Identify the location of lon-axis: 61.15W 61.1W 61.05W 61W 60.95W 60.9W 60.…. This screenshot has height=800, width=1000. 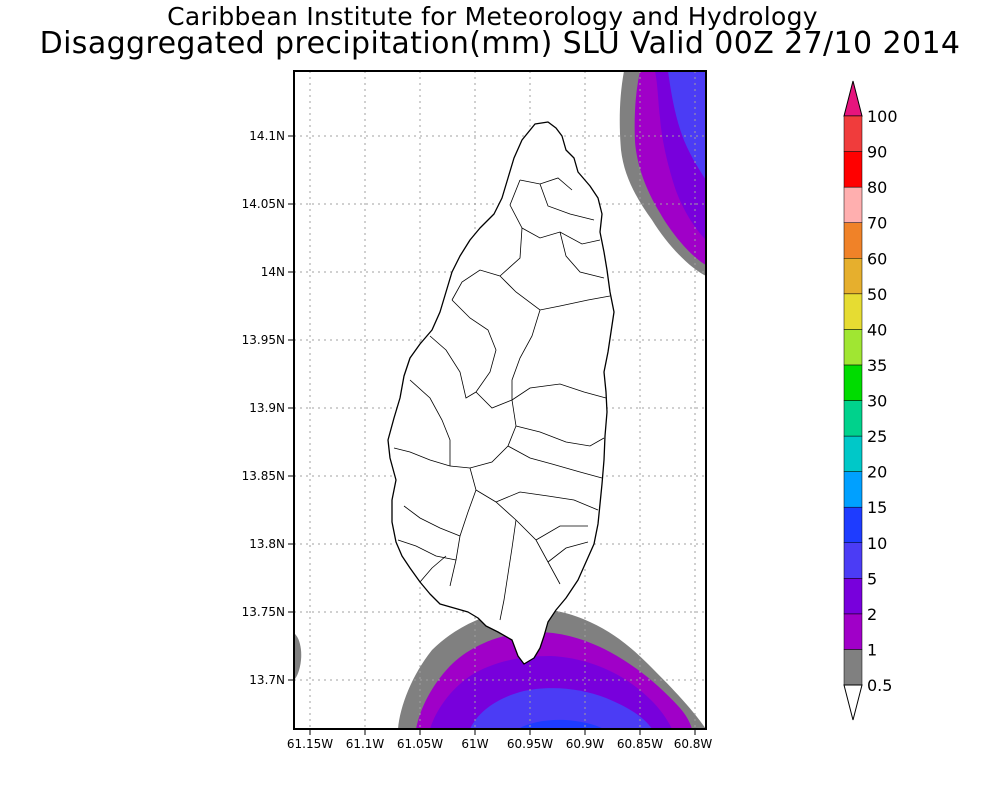
(500, 740).